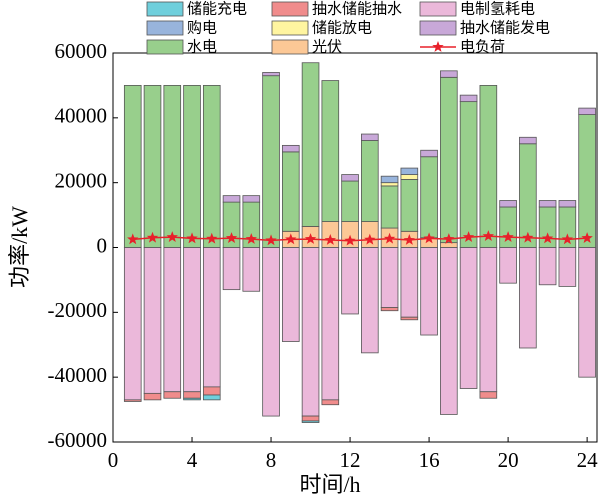 The width and height of the screenshot is (601, 500). I want to click on legend-label: 光伏, so click(327, 47).